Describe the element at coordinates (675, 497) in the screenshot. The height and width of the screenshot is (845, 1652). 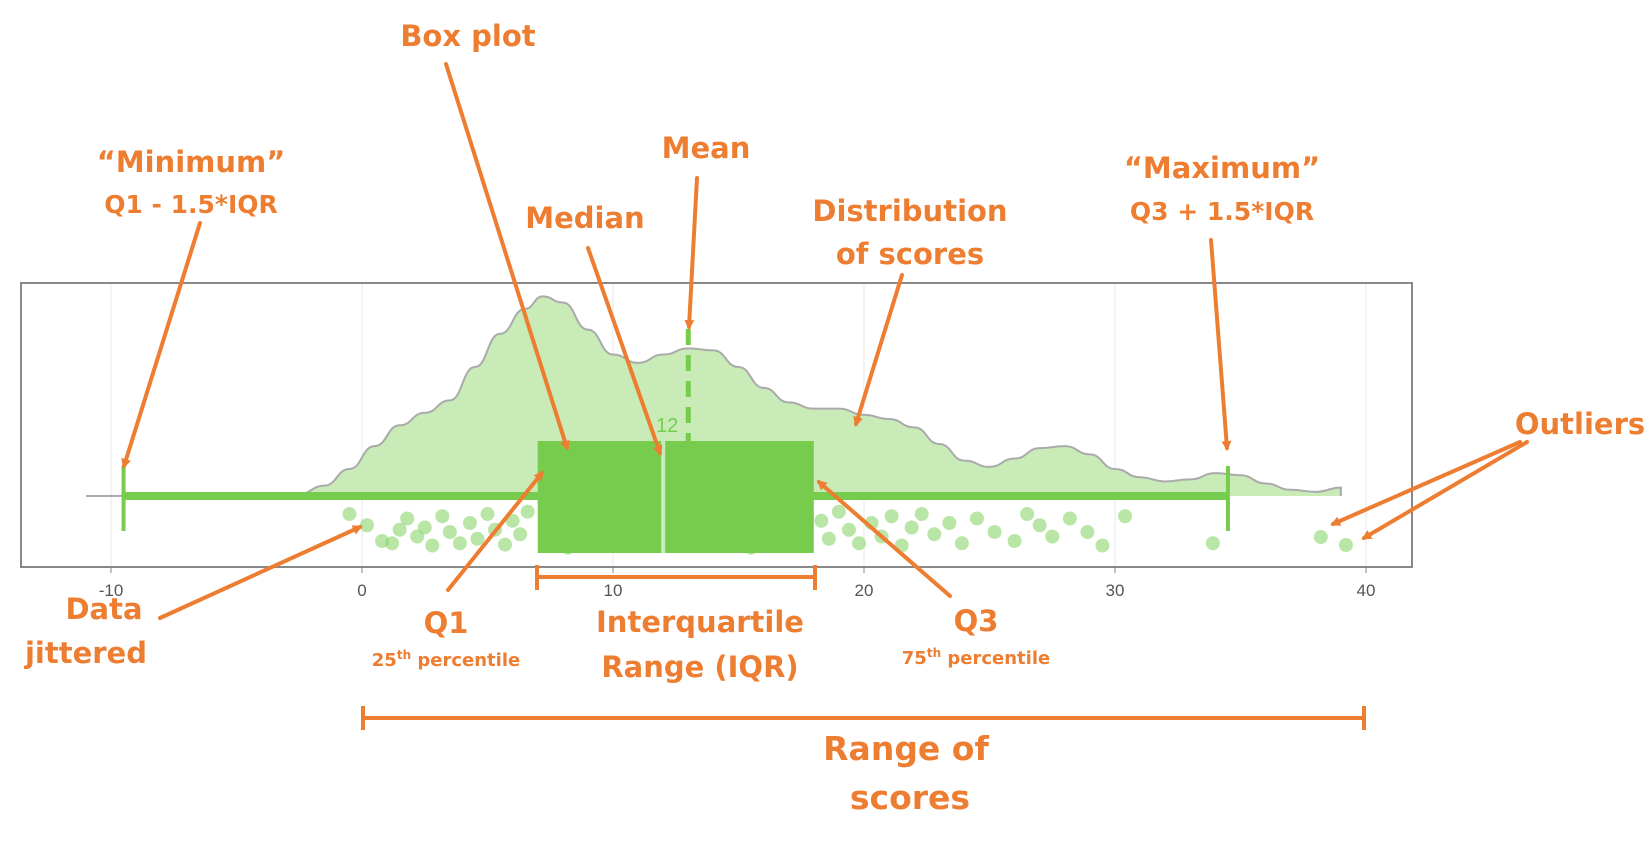
I see `iqr-box` at that location.